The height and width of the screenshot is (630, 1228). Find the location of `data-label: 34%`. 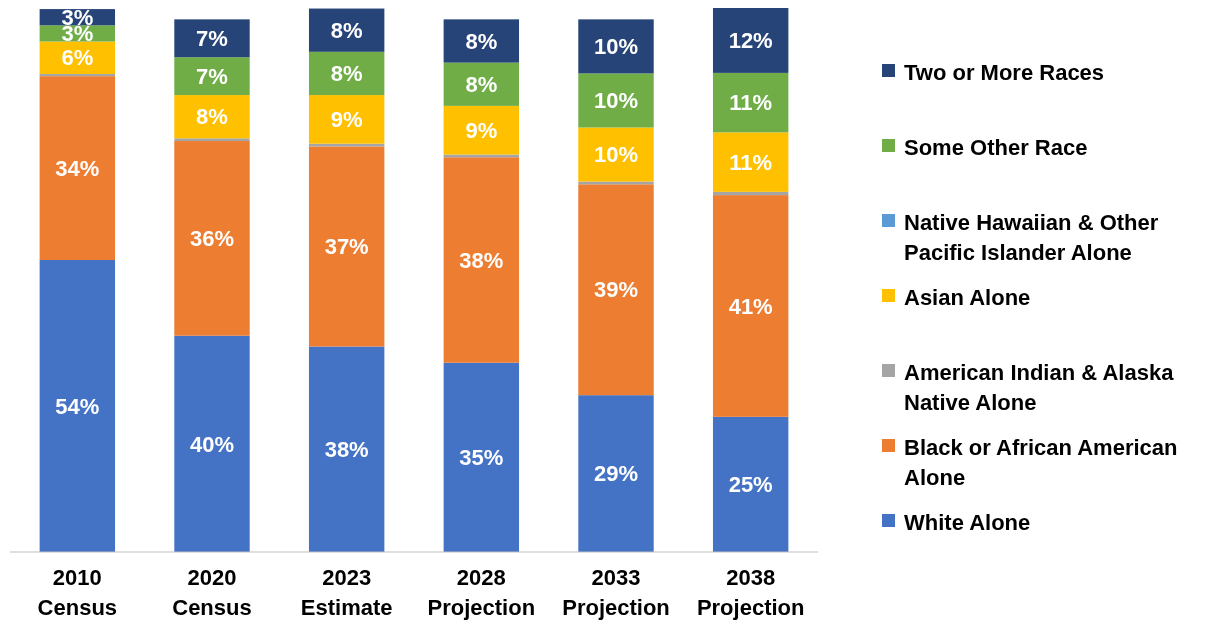

data-label: 34% is located at coordinates (77, 168).